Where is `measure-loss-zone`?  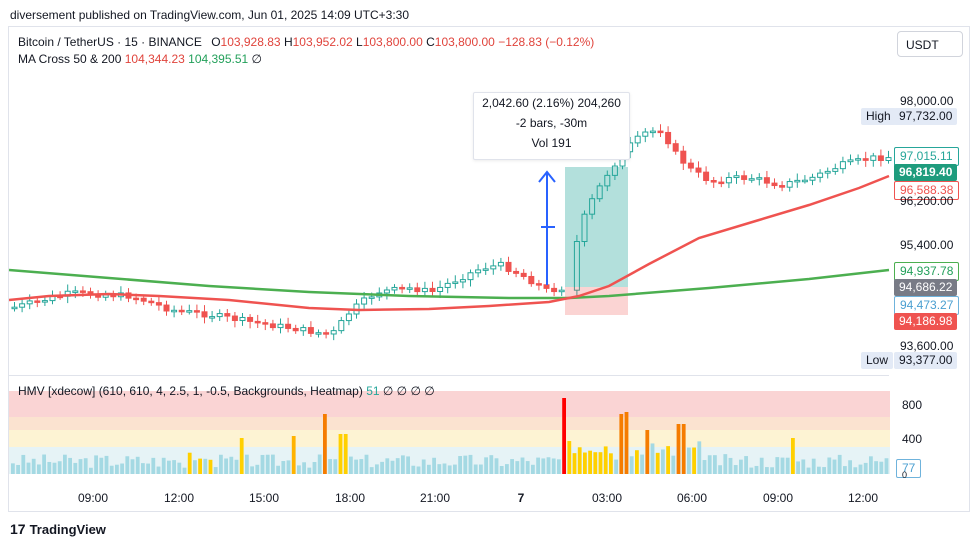
measure-loss-zone is located at coordinates (596, 301).